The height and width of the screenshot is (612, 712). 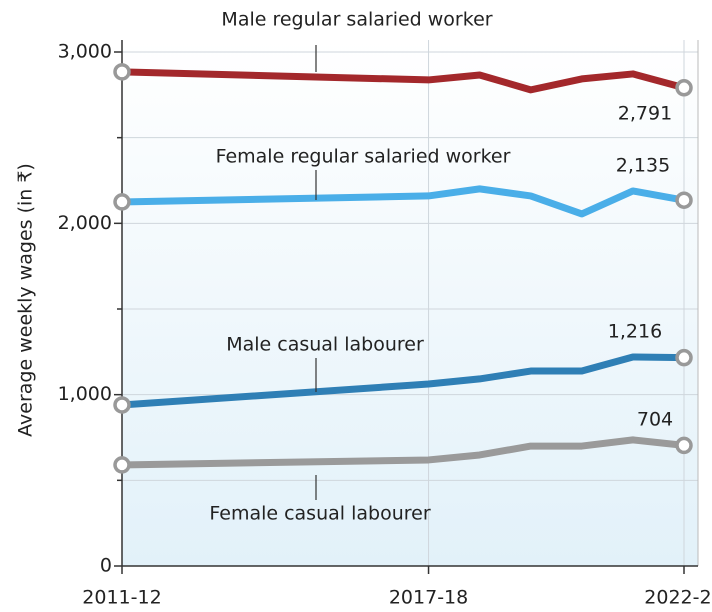 What do you see at coordinates (363, 157) in the screenshot?
I see `series-label: Female regular salaried worker` at bounding box center [363, 157].